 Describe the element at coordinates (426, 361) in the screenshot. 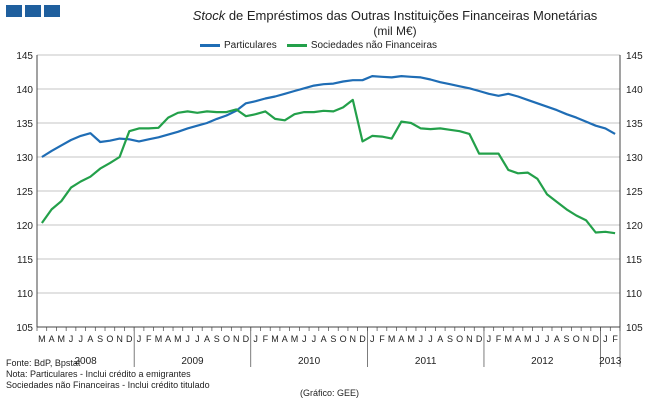

I see `x-year-label: 2011` at that location.